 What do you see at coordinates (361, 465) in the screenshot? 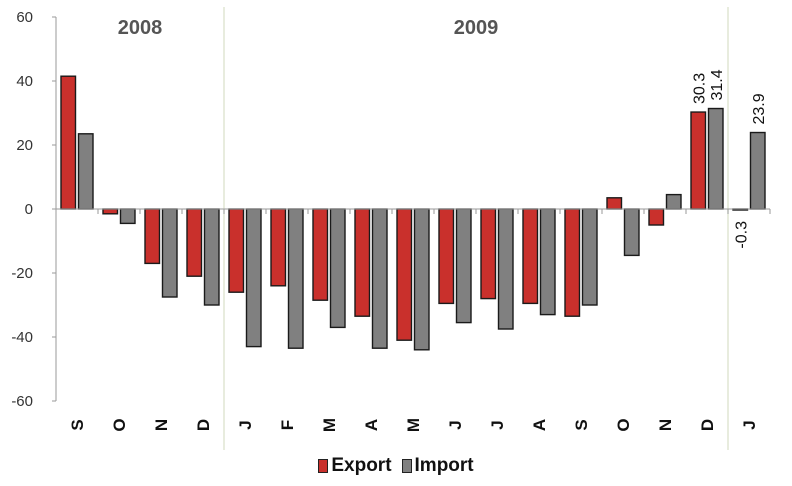
I see `legend-label-export: Export` at bounding box center [361, 465].